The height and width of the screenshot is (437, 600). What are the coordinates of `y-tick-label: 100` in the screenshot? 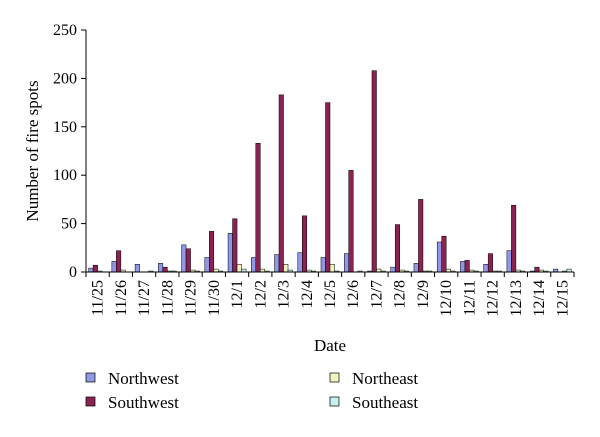 It's located at (65, 175).